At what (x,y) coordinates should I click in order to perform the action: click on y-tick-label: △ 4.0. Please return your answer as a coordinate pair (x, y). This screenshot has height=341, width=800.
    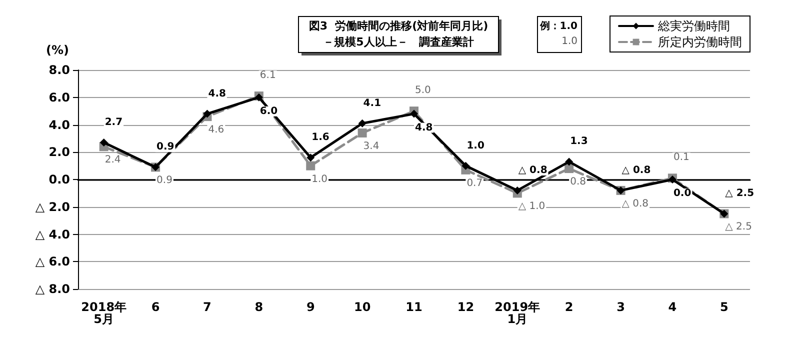
    Looking at the image, I should click on (52, 234).